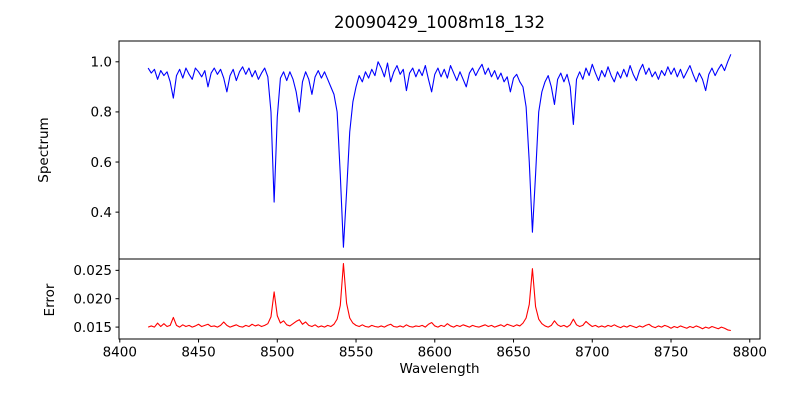  Describe the element at coordinates (513, 353) in the screenshot. I see `x-tick-label: 8650` at that location.